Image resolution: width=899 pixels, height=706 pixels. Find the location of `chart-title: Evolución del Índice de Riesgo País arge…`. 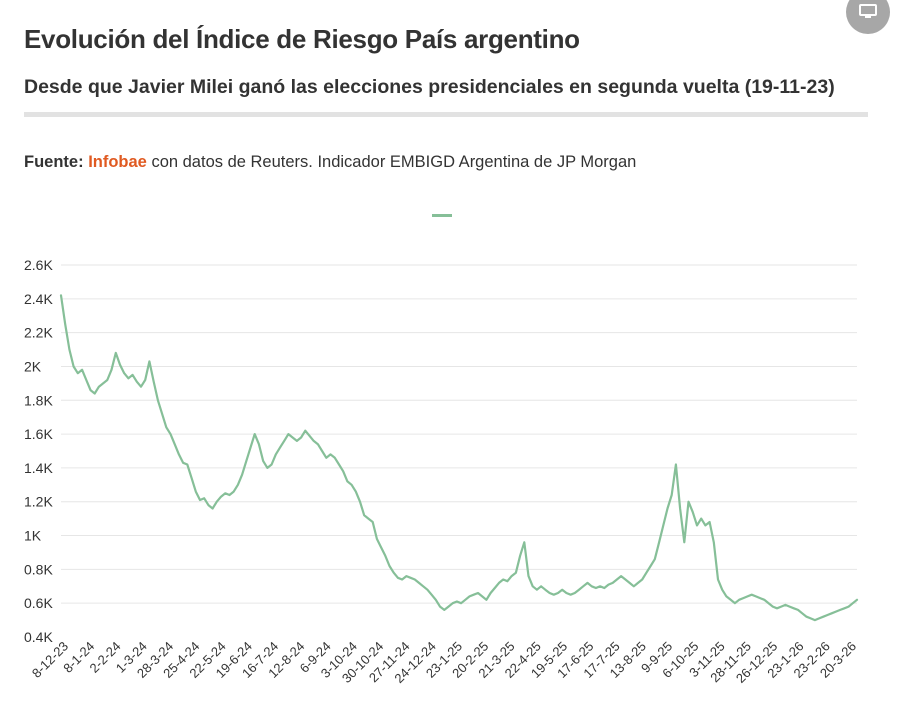

chart-title: Evolución del Índice de Riesgo País arge… is located at coordinates (302, 39).